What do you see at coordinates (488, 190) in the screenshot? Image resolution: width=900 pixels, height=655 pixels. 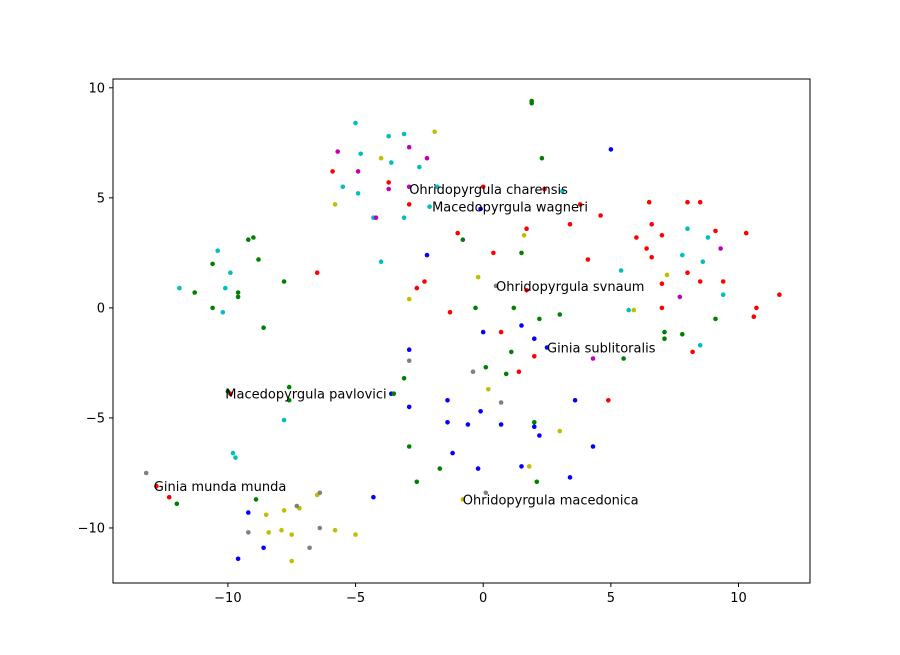 I see `point-annotation: Ohridopyrgula charensis` at bounding box center [488, 190].